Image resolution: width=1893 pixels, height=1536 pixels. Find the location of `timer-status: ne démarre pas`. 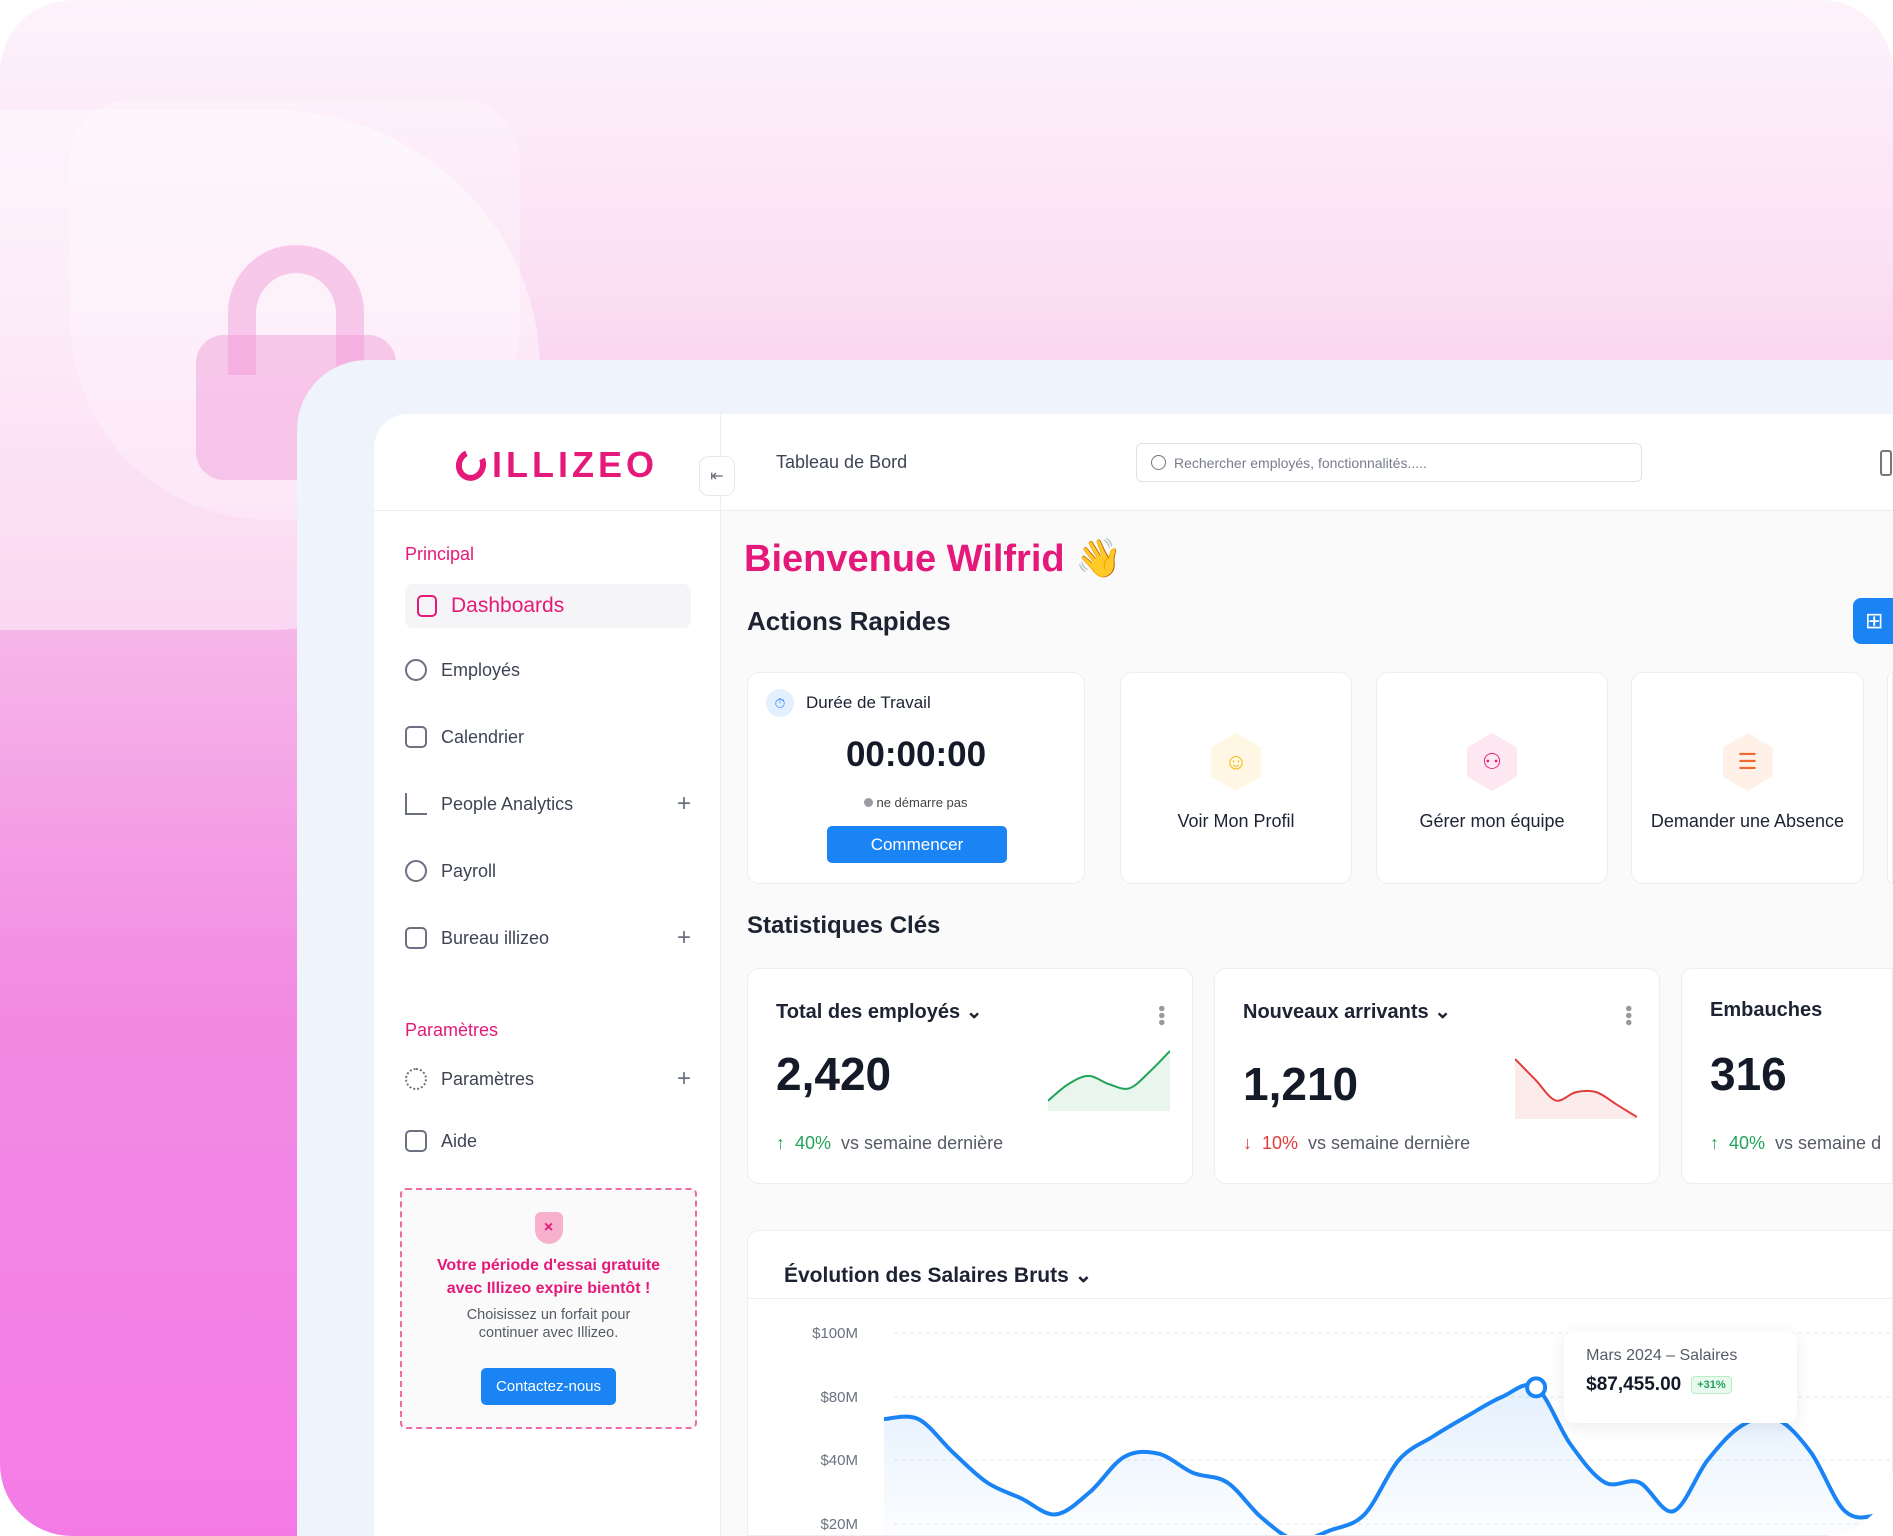

timer-status: ne démarre pas is located at coordinates (916, 802).